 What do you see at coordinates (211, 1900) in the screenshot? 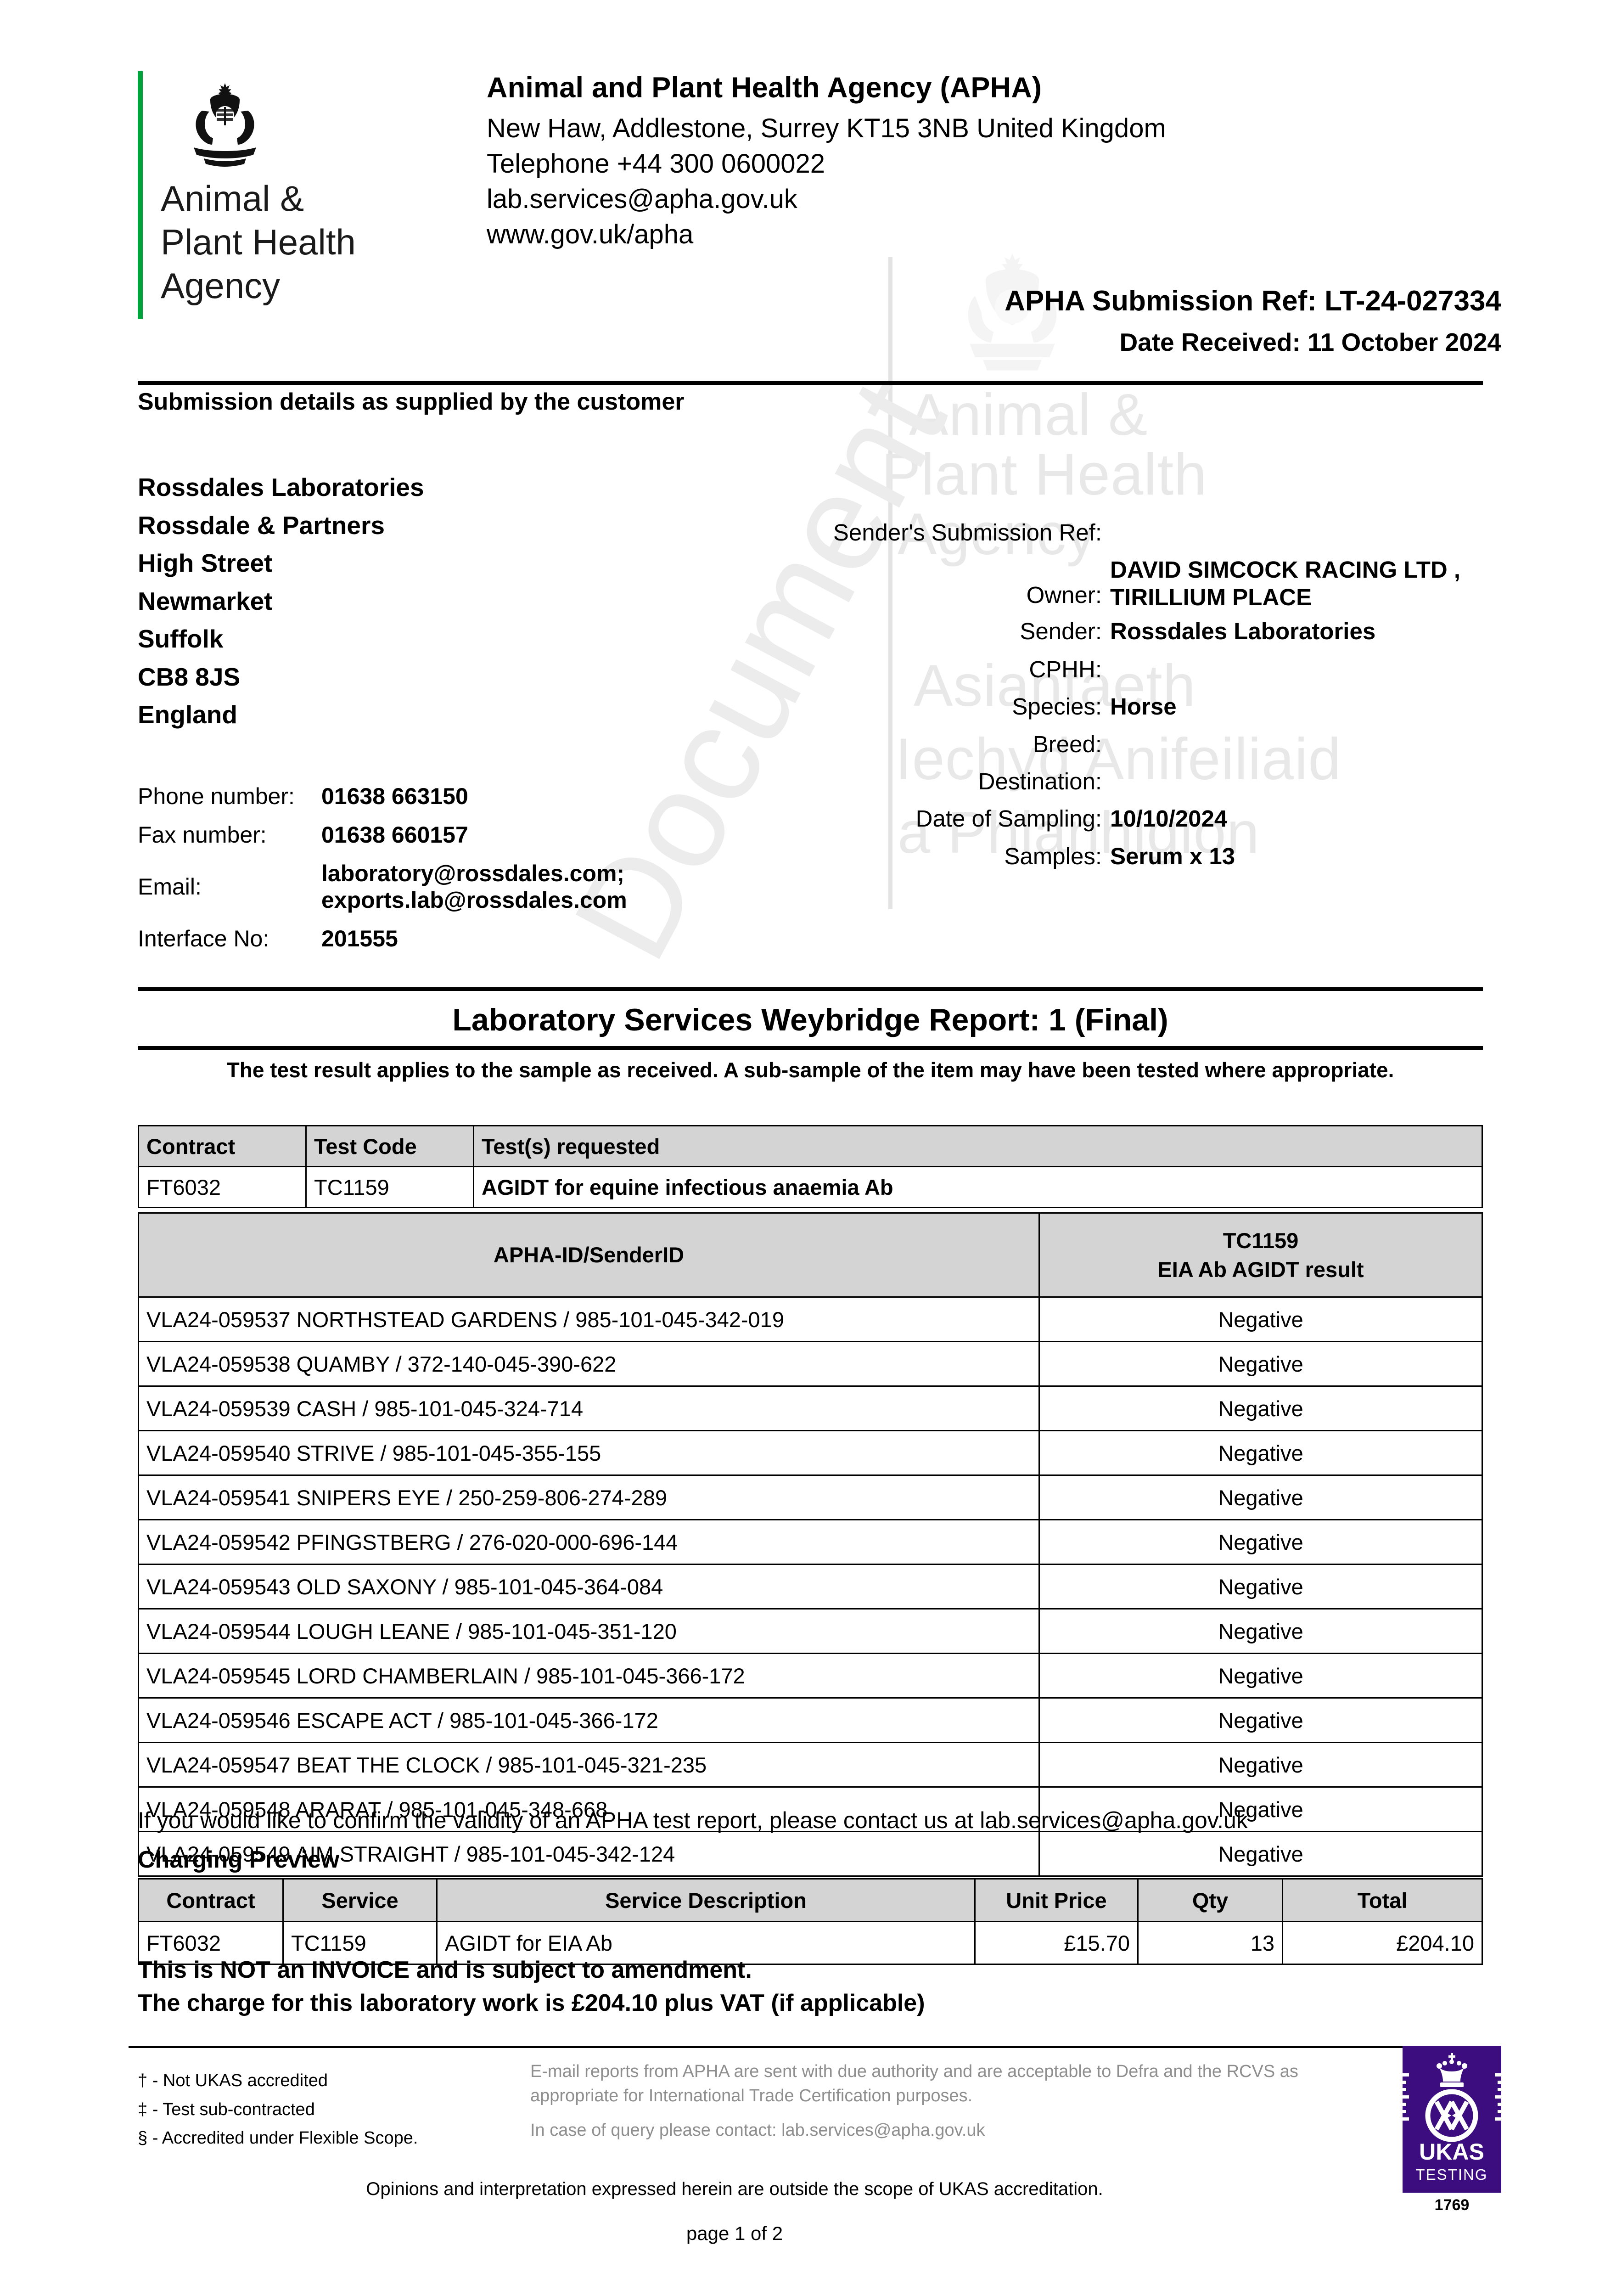
I see `th-charge-contract: Contract` at bounding box center [211, 1900].